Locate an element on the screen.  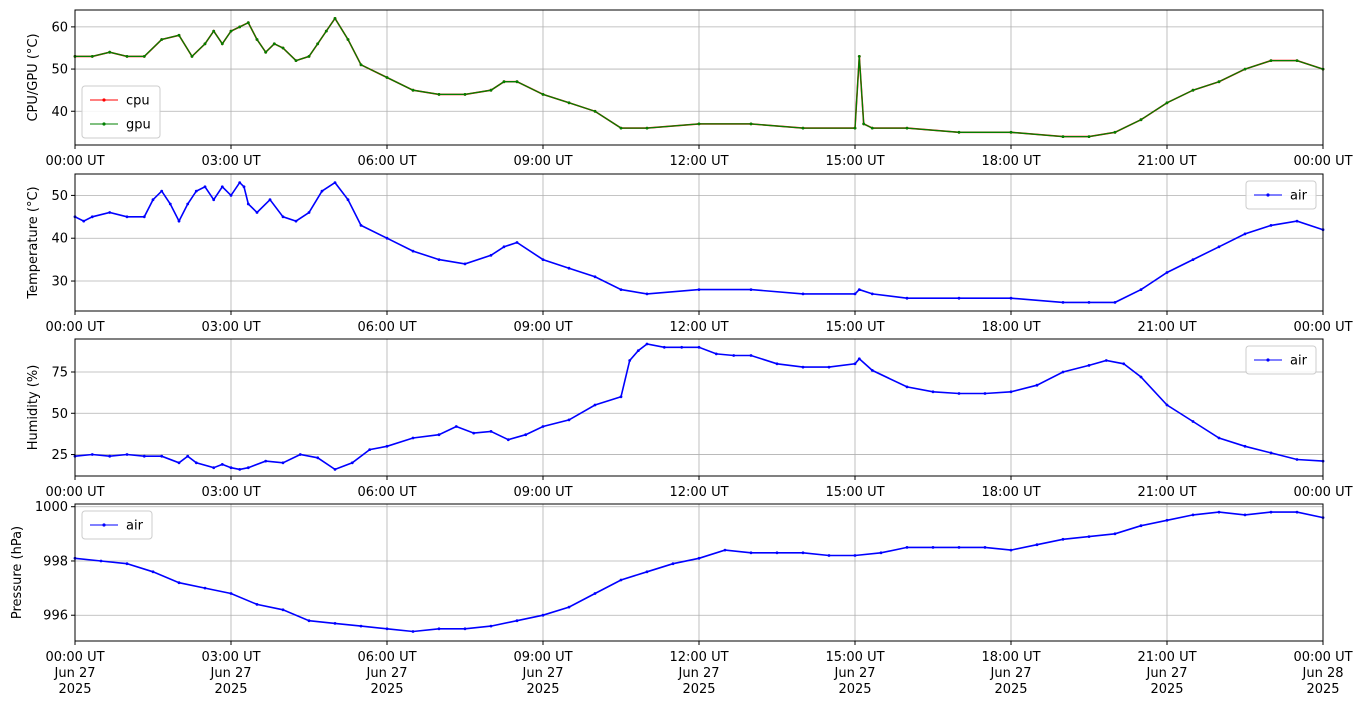
legend-label-cpu: cpu is located at coordinates (138, 101).